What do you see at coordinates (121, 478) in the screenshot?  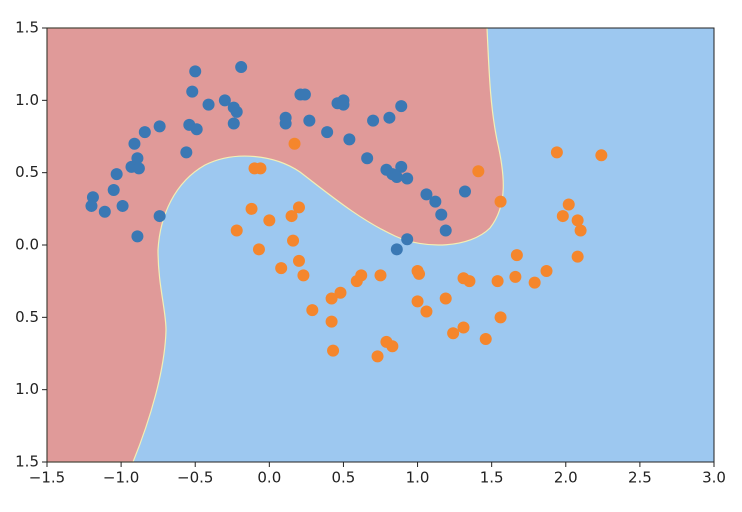 I see `x-tick-label: −1.0` at bounding box center [121, 478].